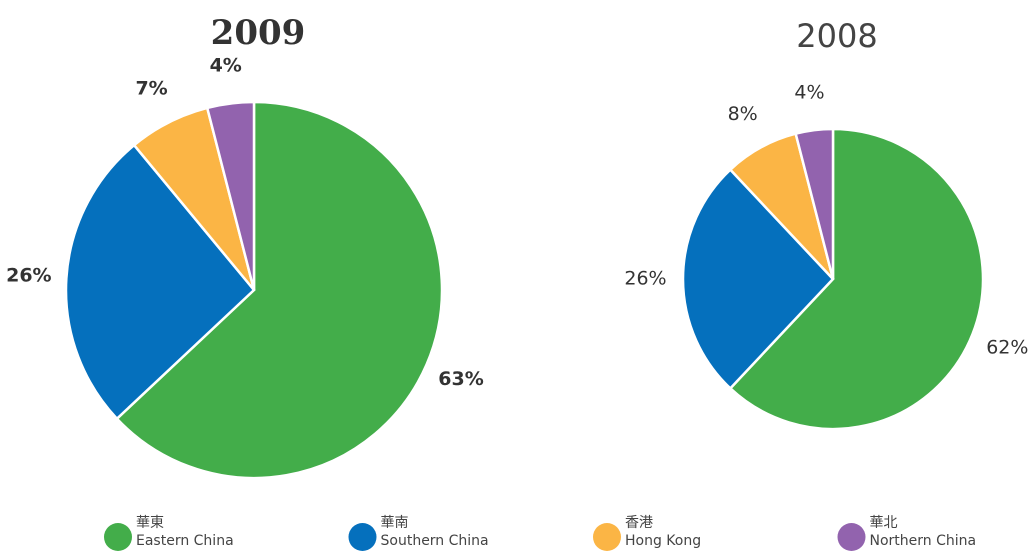  I want to click on chart-title: 2008, so click(836, 36).